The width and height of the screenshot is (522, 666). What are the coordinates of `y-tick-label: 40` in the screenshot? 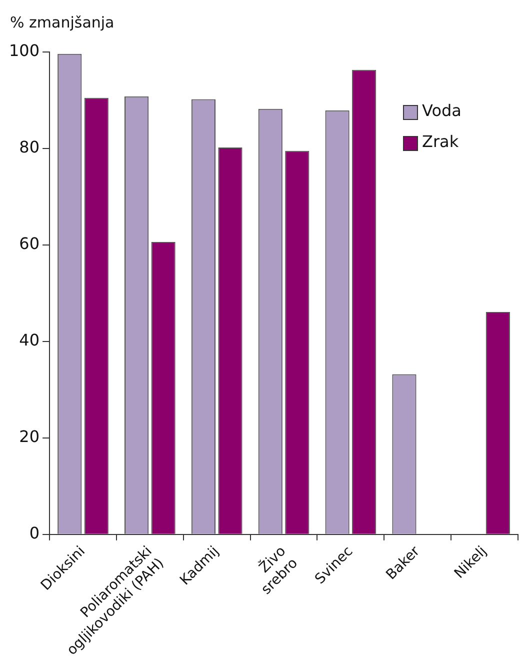 It's located at (29, 340).